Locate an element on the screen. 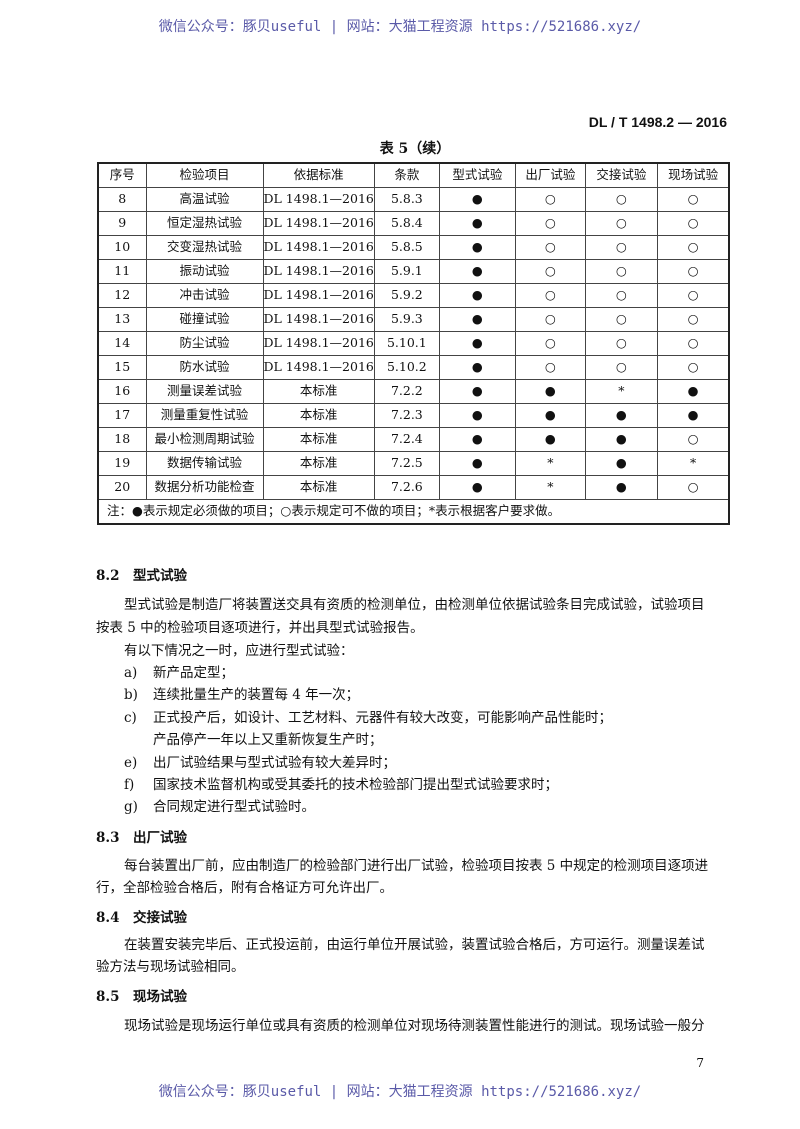 This screenshot has width=800, height=1129. column-header: 现场试验 is located at coordinates (693, 175).